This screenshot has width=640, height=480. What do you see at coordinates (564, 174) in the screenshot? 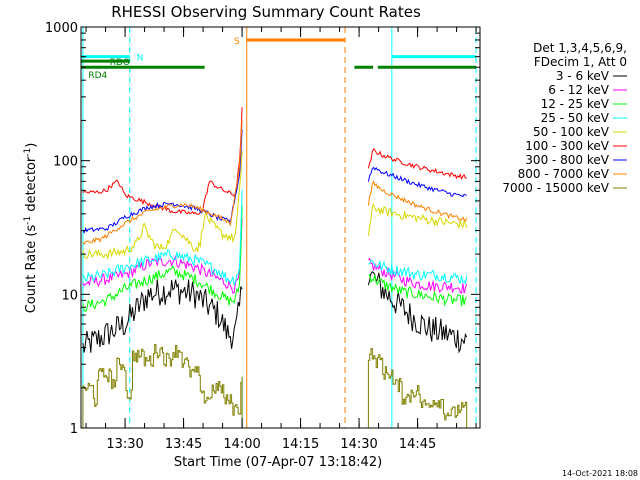
I see `legend-label-7: 800 - 7000 keV` at bounding box center [564, 174].